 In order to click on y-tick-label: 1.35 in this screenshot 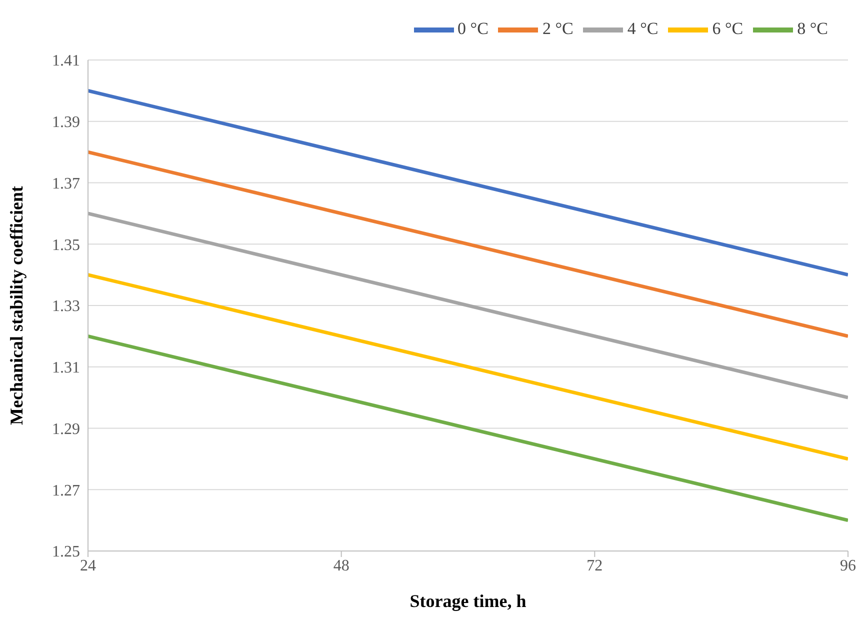, I will do `click(66, 245)`.